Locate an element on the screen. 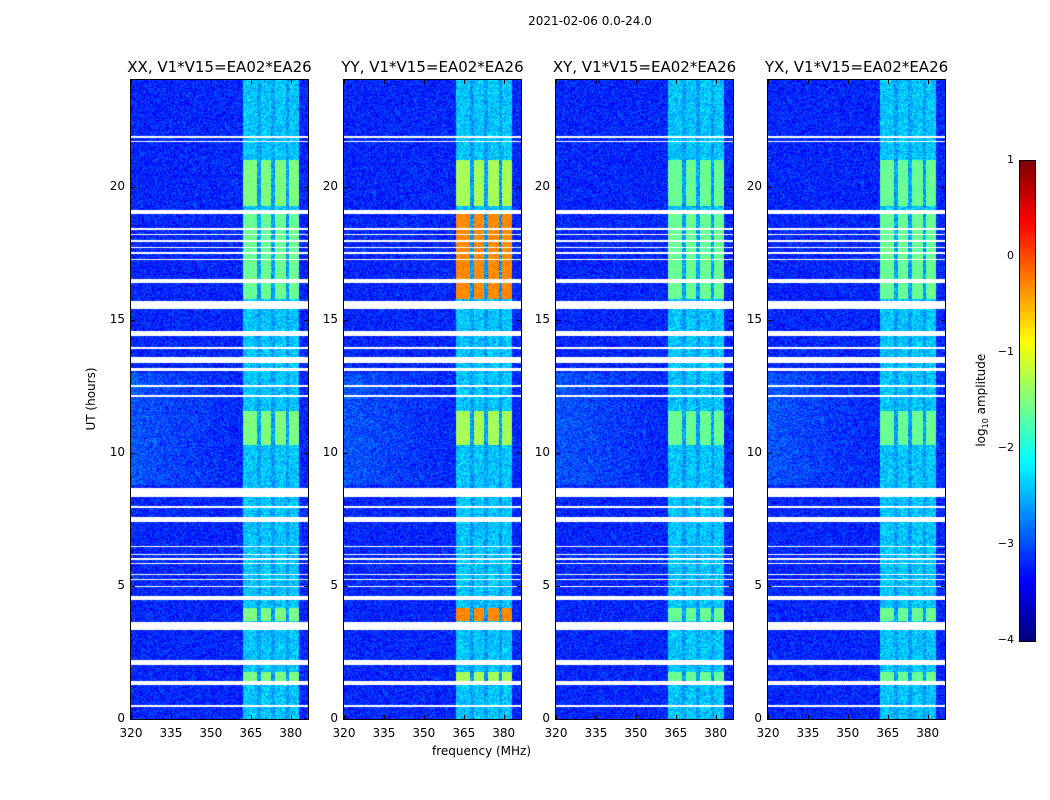  panel-title: YX, V1*V15=EA02*EA26 is located at coordinates (856, 67).